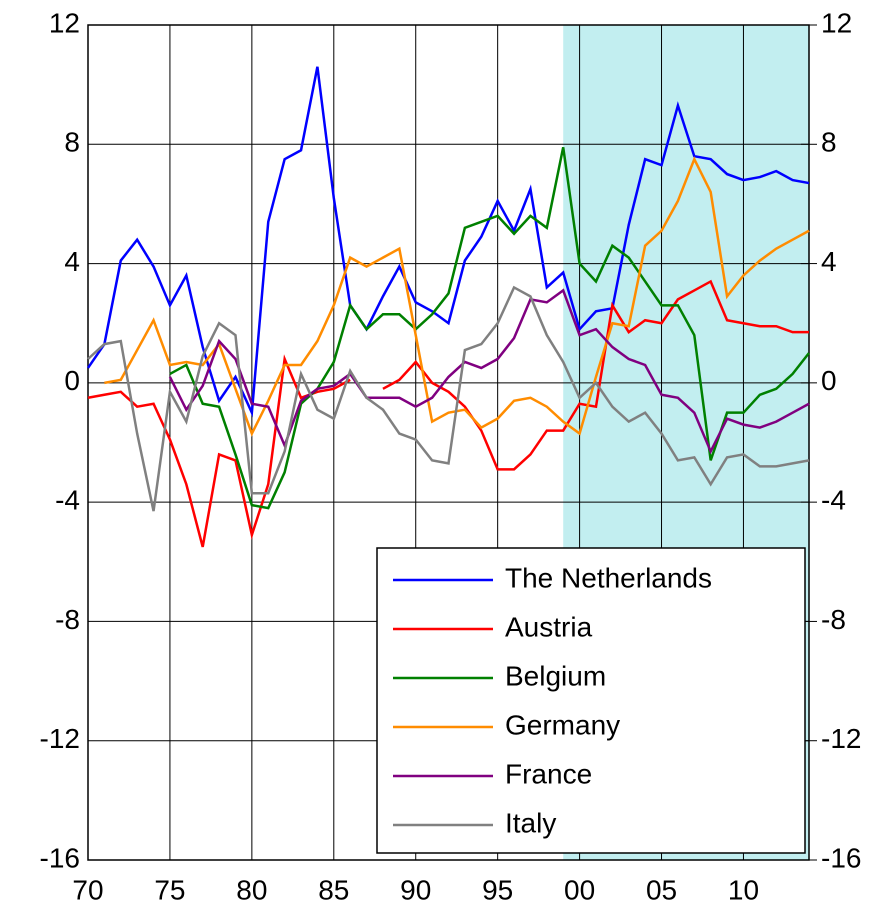  Describe the element at coordinates (833, 619) in the screenshot. I see `y2-tick-label: -8` at that location.